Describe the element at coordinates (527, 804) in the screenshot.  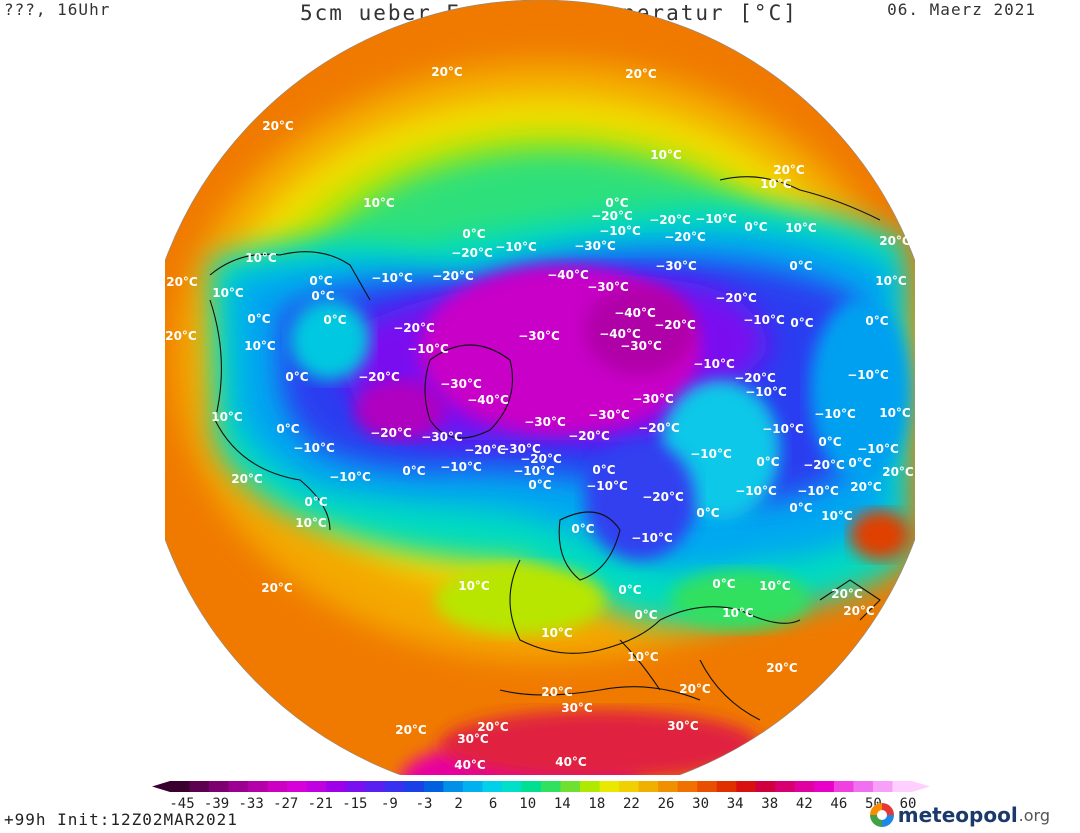
I see `colorbar-tick-label: 10` at that location.